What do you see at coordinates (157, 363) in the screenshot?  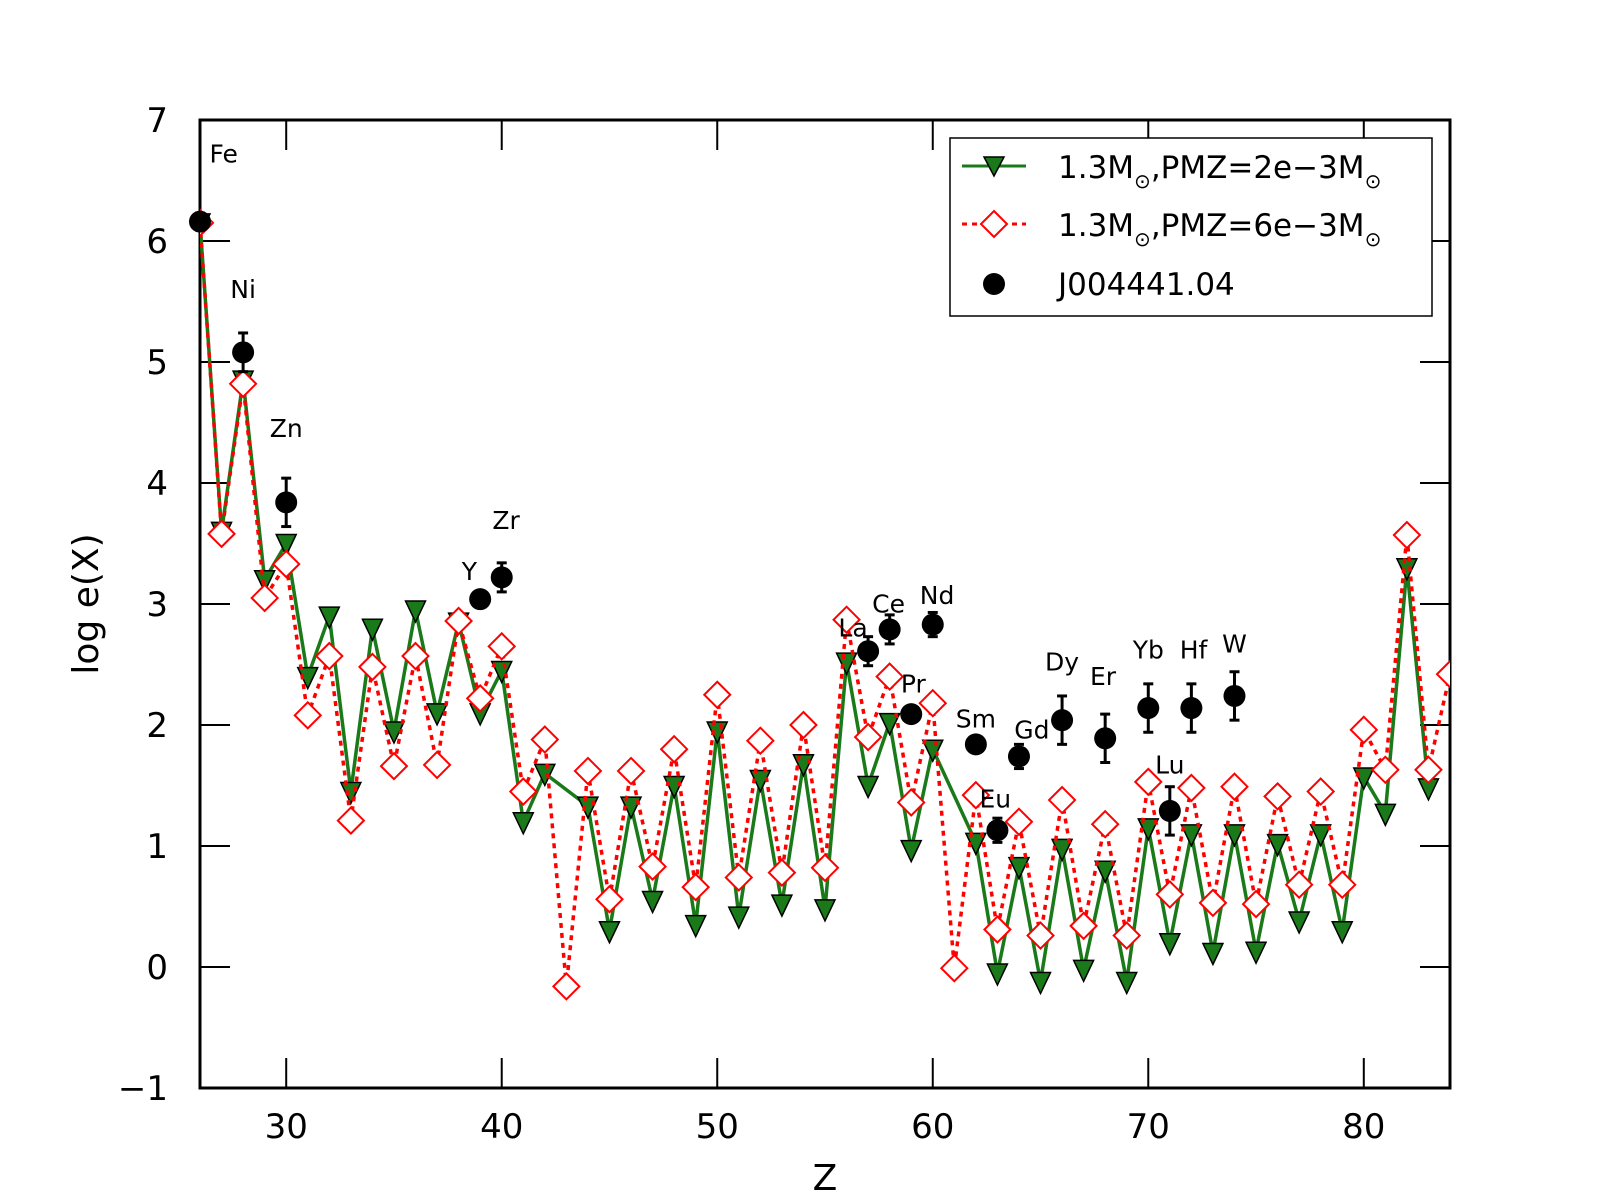 I see `y-tick-label: 5` at bounding box center [157, 363].